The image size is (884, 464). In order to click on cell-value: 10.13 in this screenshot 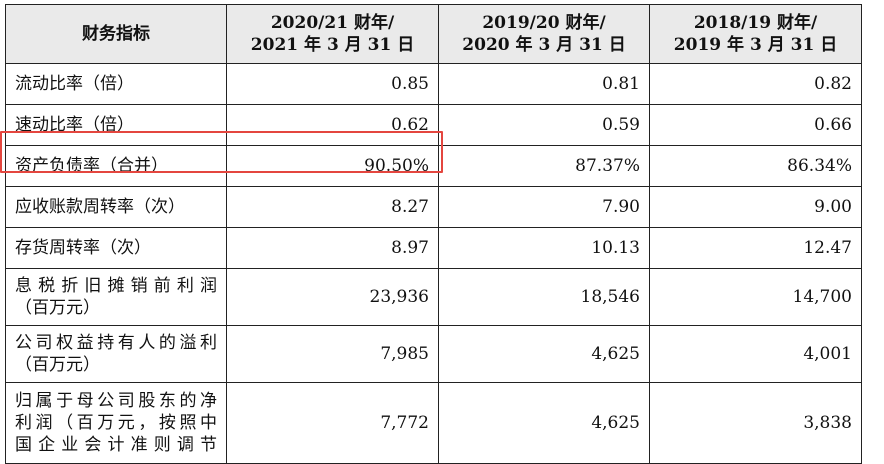, I will do `click(544, 248)`.